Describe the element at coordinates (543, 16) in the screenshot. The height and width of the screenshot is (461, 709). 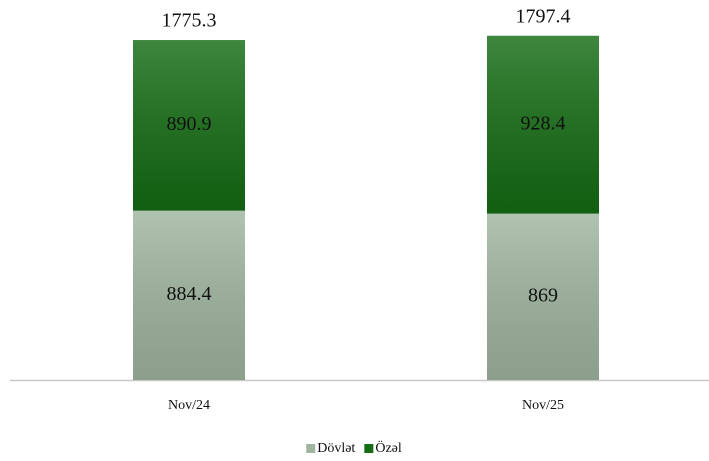
I see `total-label: 1797.4` at that location.